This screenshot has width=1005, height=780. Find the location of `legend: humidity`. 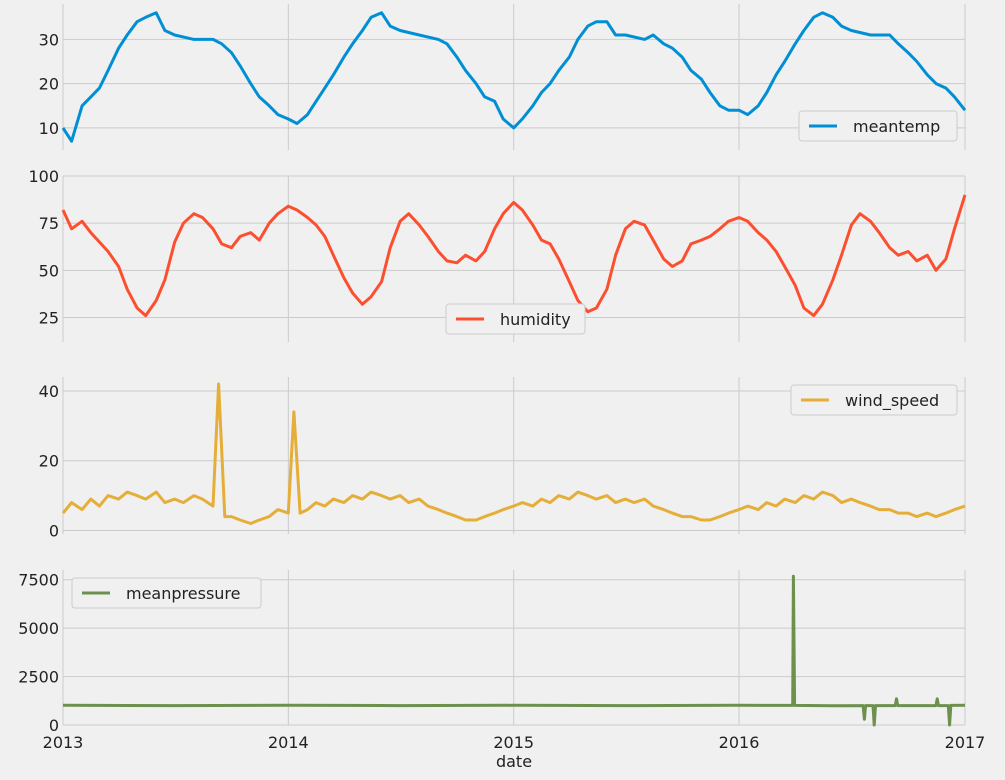

legend: humidity is located at coordinates (515, 319).